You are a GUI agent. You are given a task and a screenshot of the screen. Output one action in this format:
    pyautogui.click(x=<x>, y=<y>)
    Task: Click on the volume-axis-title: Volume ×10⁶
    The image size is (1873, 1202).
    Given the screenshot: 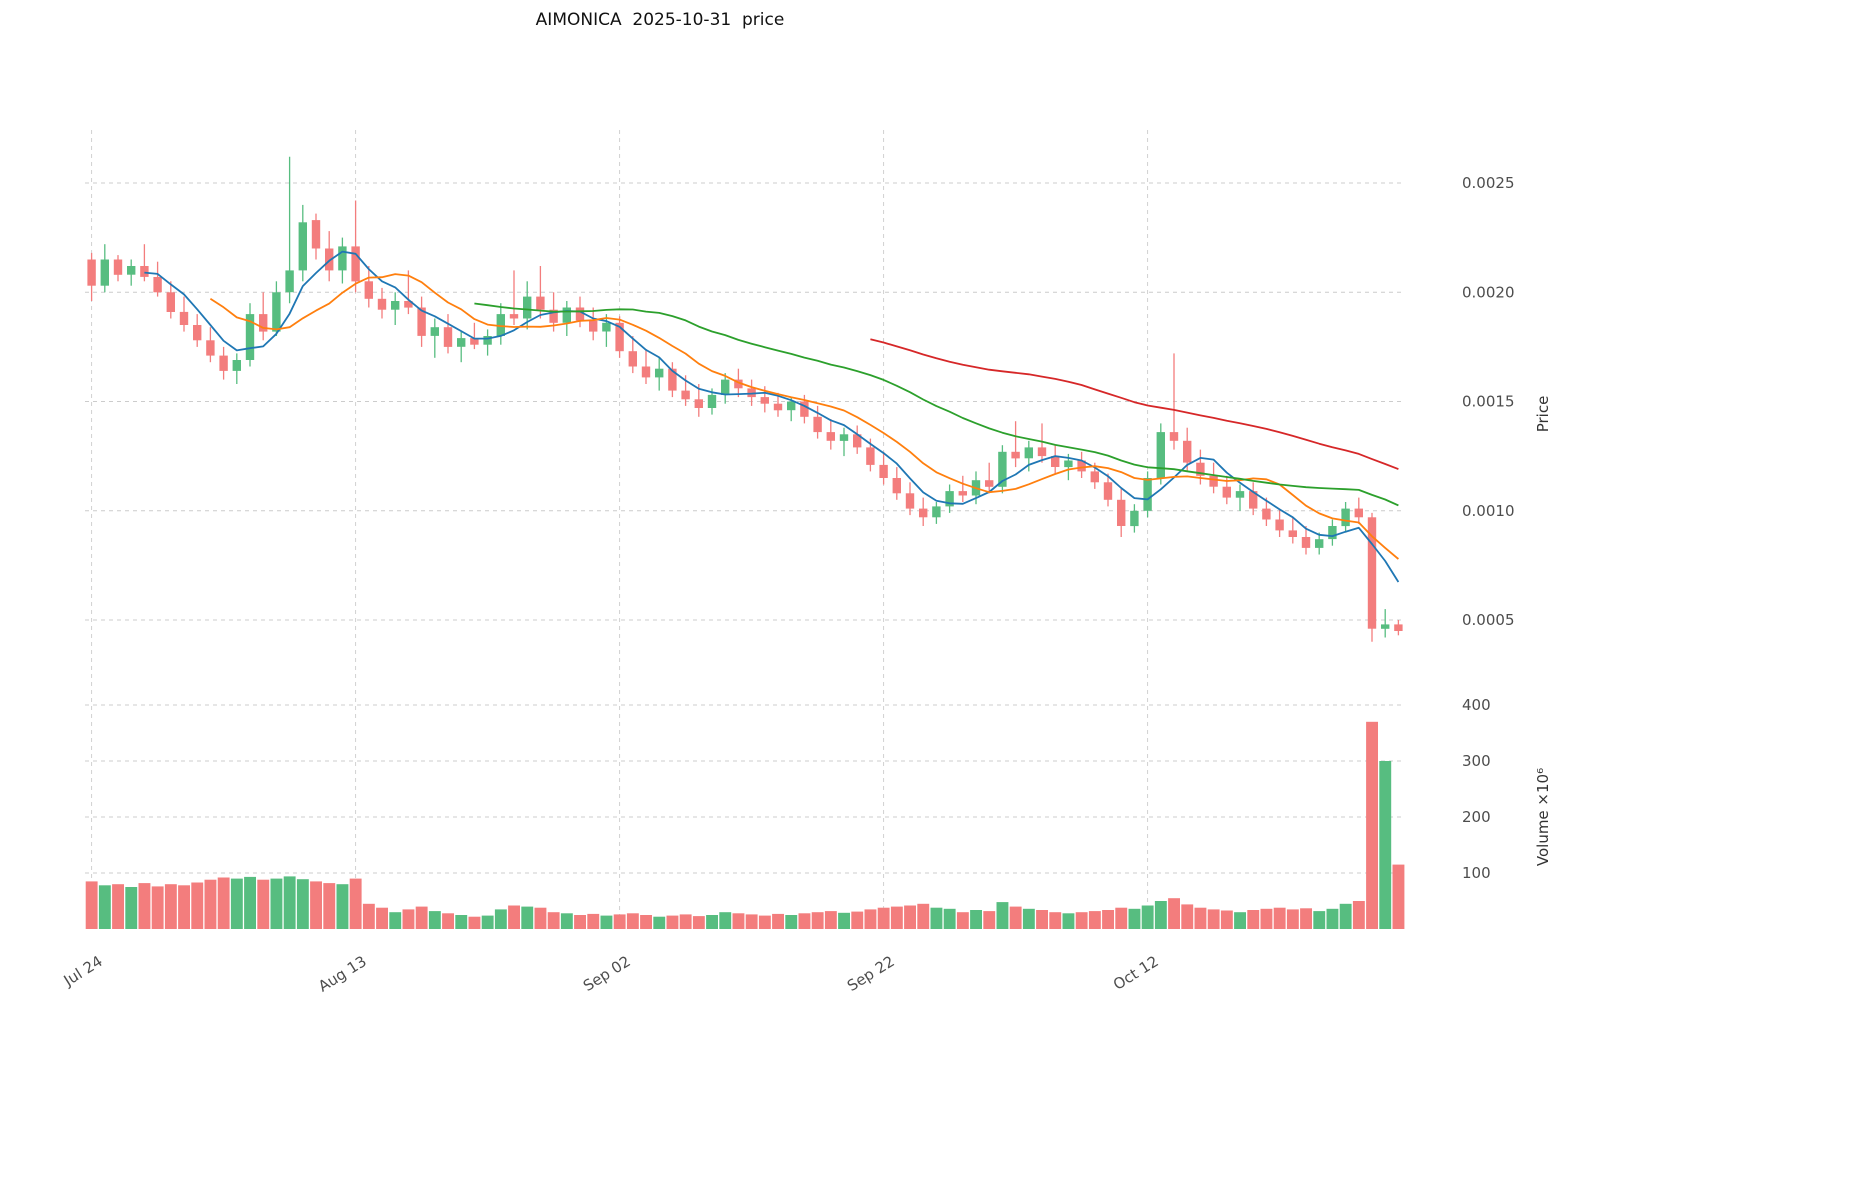 What is the action you would take?
    pyautogui.click(x=1543, y=817)
    